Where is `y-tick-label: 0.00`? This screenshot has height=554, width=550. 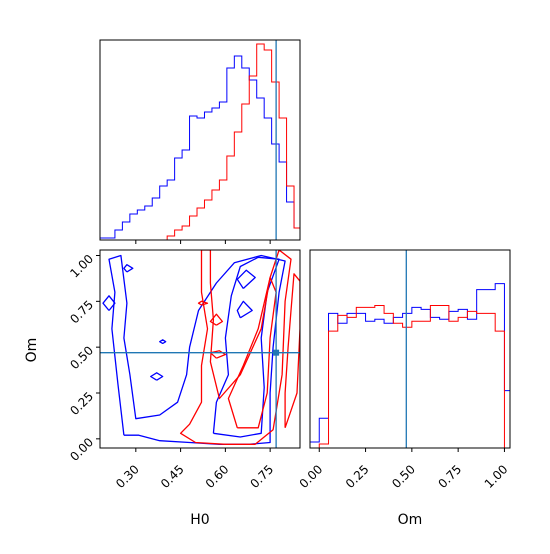
y-tick-label: 0.00 is located at coordinates (81, 449).